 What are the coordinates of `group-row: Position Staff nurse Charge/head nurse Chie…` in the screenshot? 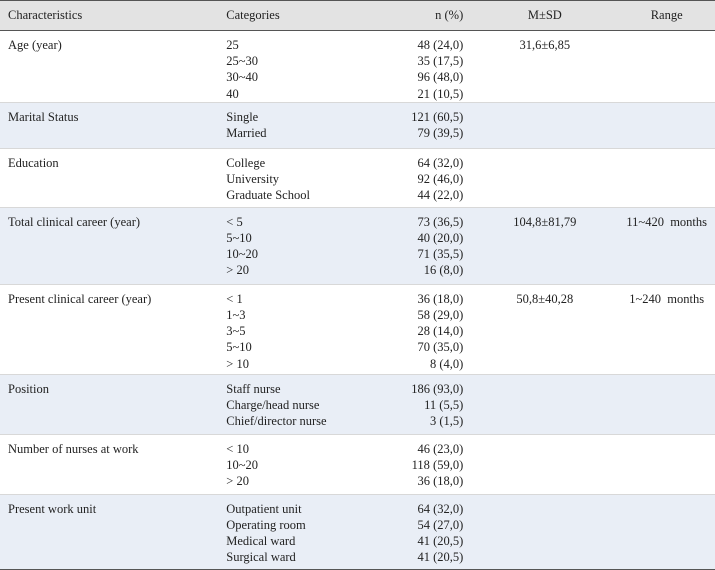 It's located at (357, 404).